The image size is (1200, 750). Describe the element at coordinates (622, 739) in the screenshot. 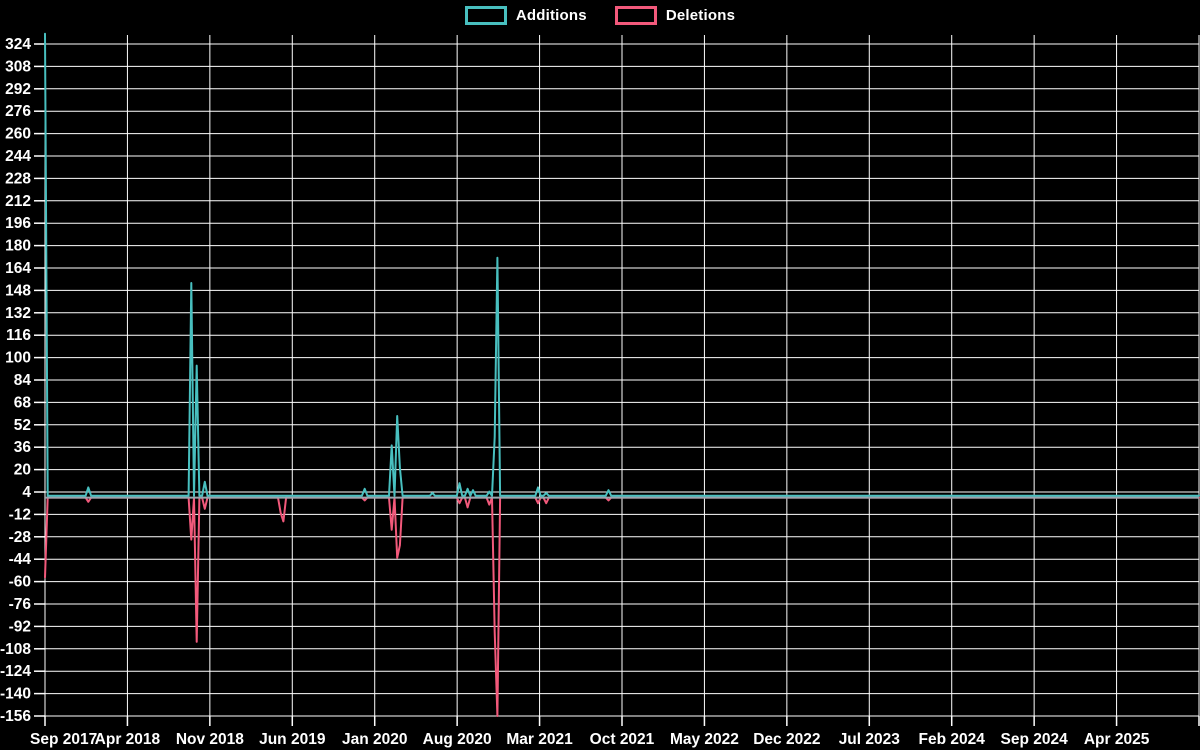

I see `svg-text: Oct 2021` at that location.